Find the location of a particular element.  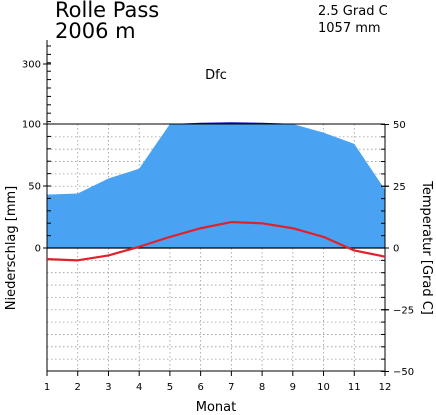

left-tick-label: 50 is located at coordinates (34, 187).